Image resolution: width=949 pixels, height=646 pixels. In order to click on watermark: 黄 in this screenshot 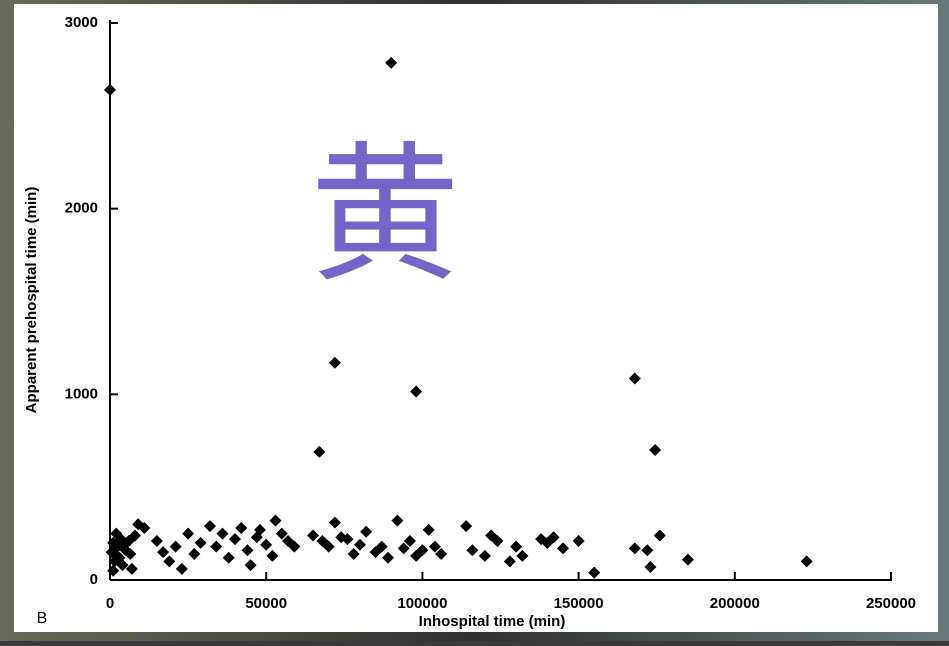, I will do `click(385, 216)`.